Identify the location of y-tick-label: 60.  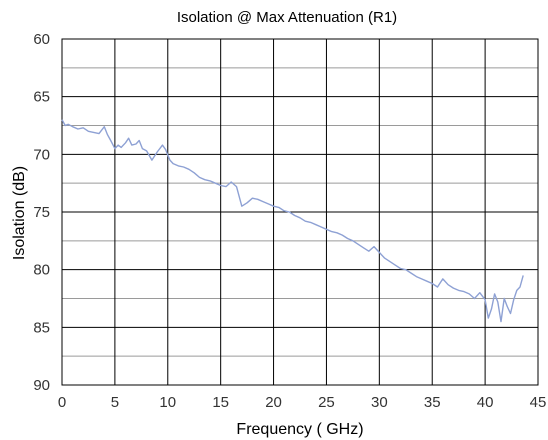
(41, 39).